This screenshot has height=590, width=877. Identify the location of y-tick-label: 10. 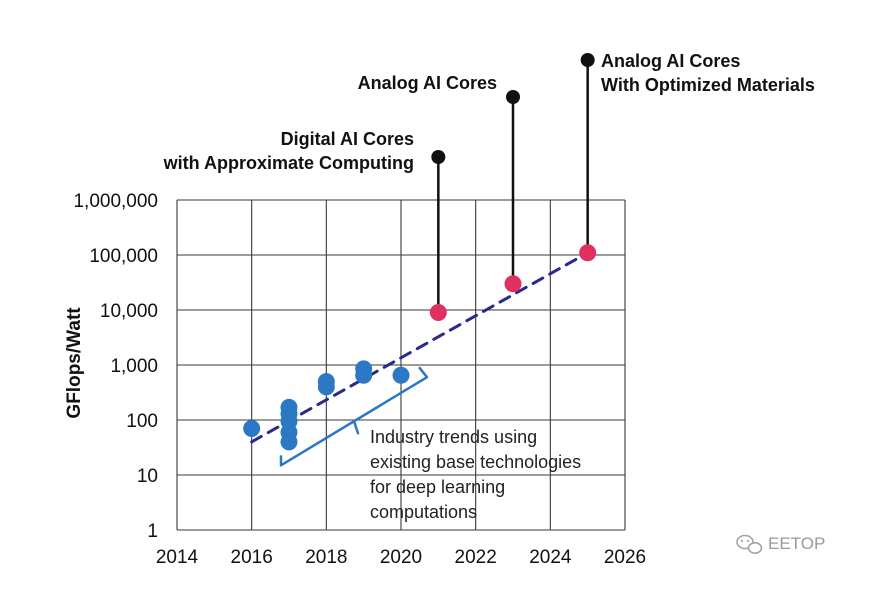
(147, 476).